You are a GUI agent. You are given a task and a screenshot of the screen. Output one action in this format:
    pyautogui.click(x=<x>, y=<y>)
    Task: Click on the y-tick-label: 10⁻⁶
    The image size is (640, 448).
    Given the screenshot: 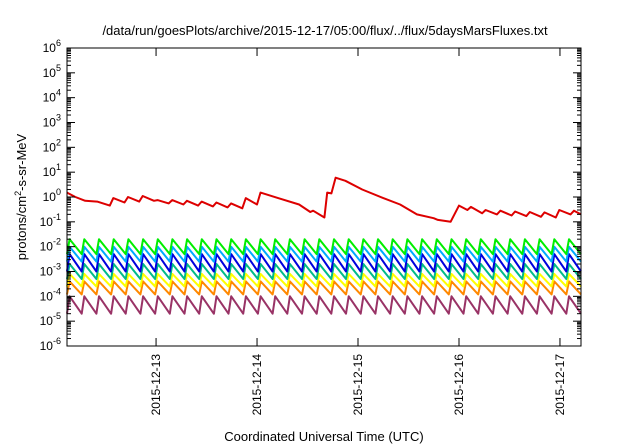 What is the action you would take?
    pyautogui.click(x=50, y=344)
    